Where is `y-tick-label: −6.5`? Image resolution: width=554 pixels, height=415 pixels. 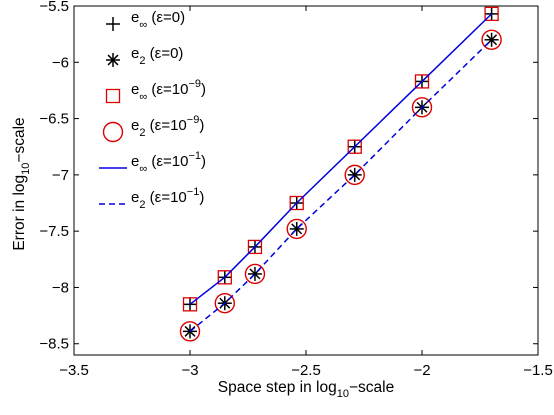
y-tick-label: −6.5 is located at coordinates (54, 119).